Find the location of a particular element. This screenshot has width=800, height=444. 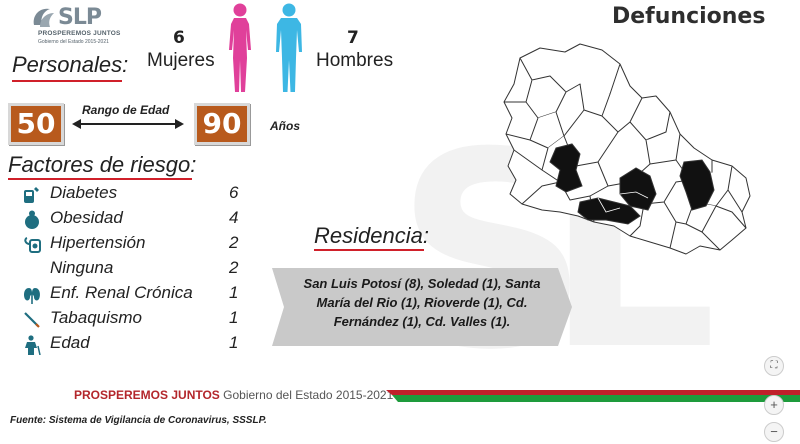

personales-underline is located at coordinates (67, 81).